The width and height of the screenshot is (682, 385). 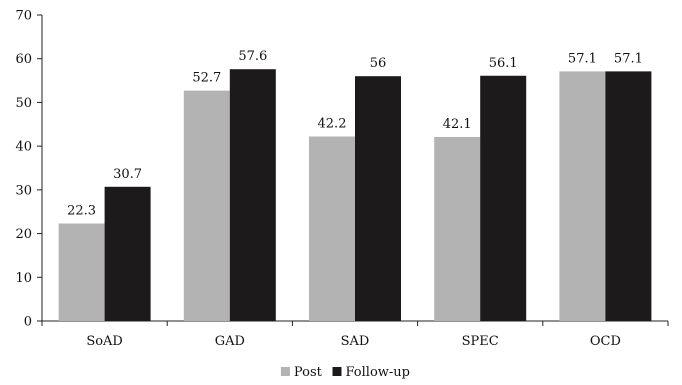 I want to click on bar-post-soad, so click(x=81, y=272).